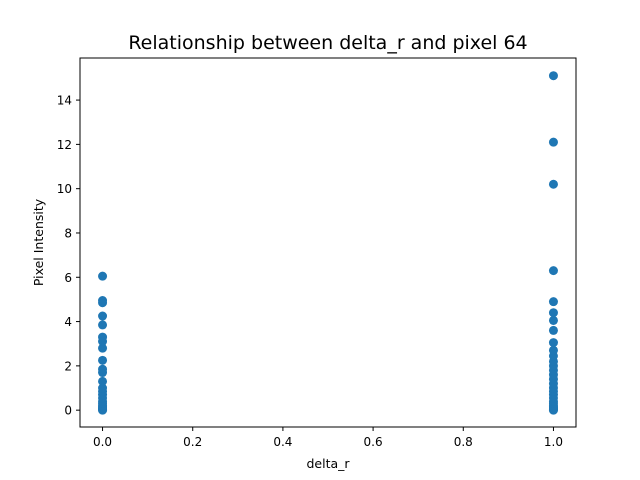 Image resolution: width=640 pixels, height=480 pixels. Describe the element at coordinates (68, 322) in the screenshot. I see `y-tick-label: 4` at that location.